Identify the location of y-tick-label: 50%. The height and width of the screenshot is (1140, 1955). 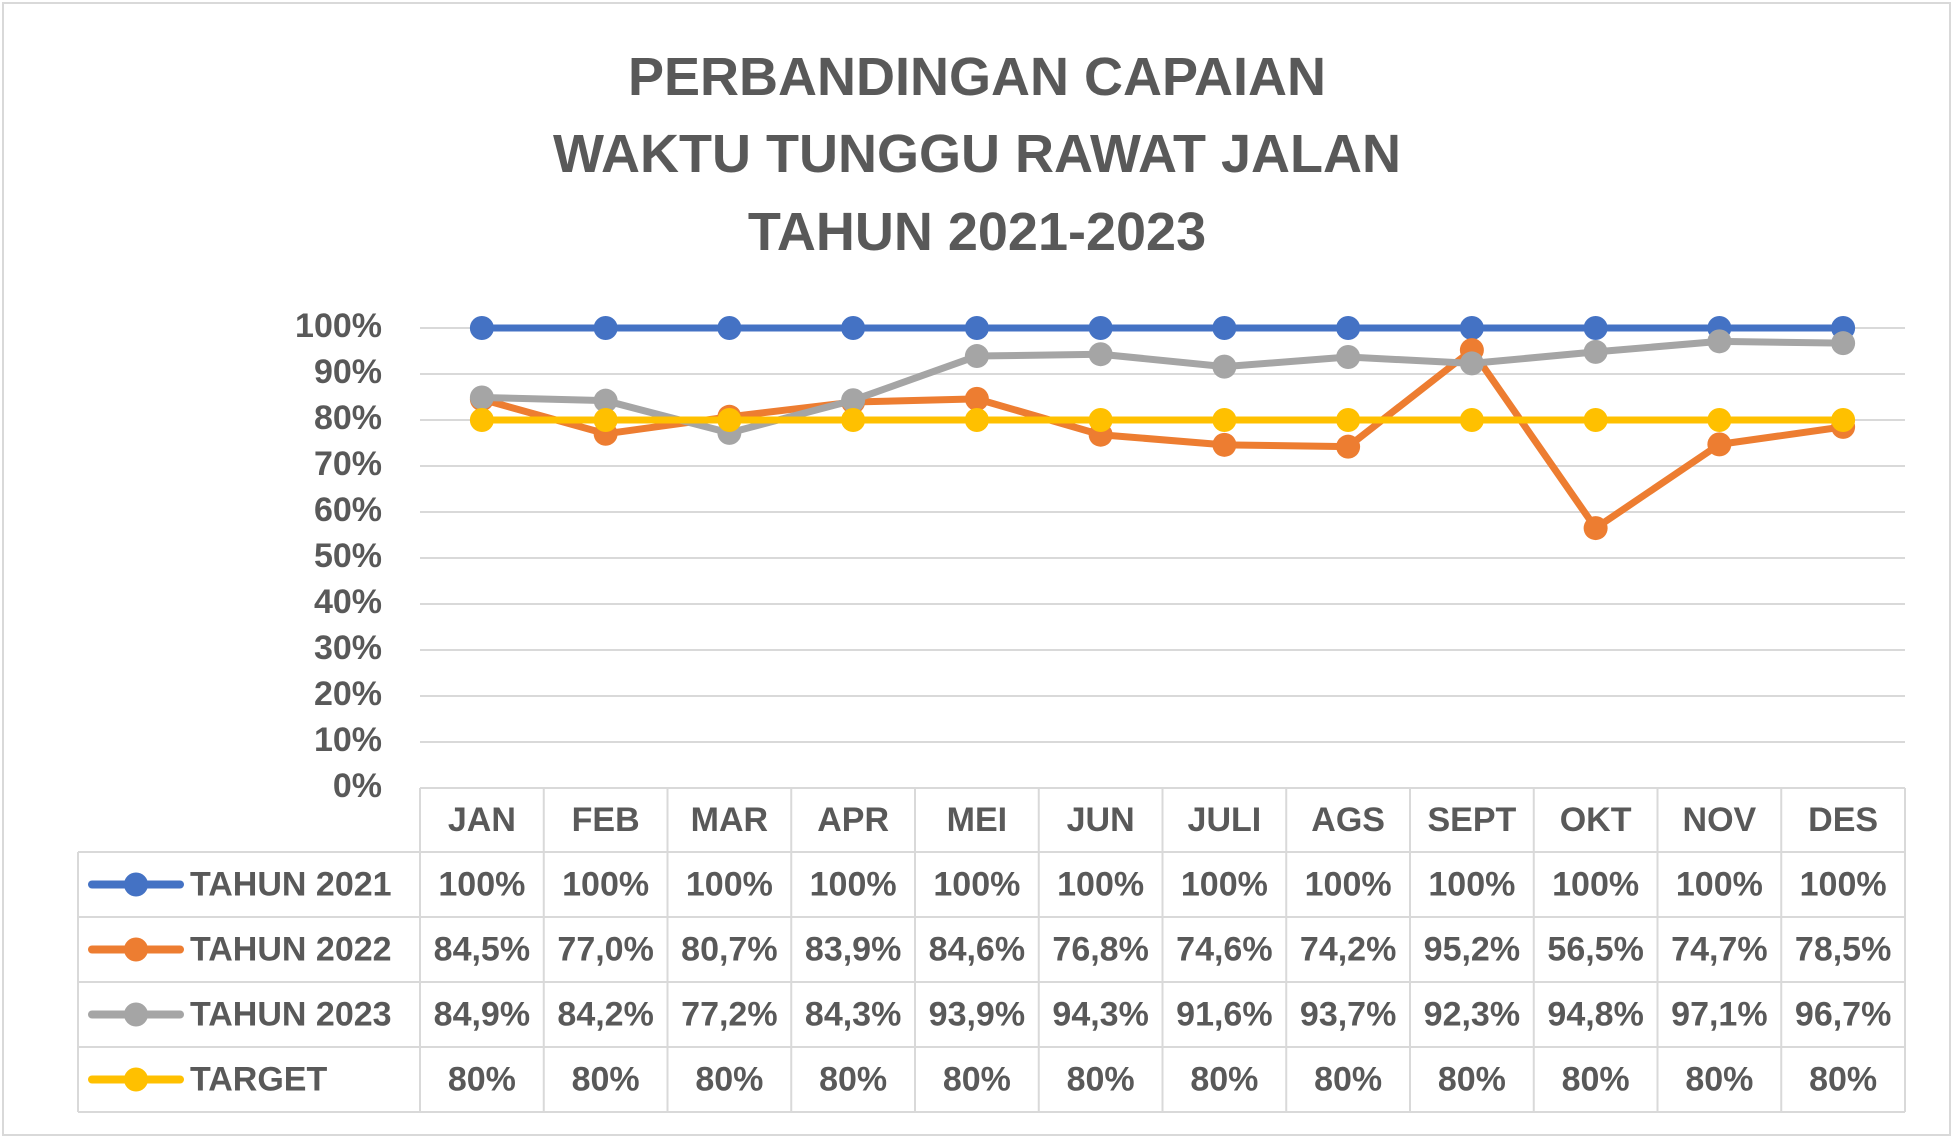
(348, 556).